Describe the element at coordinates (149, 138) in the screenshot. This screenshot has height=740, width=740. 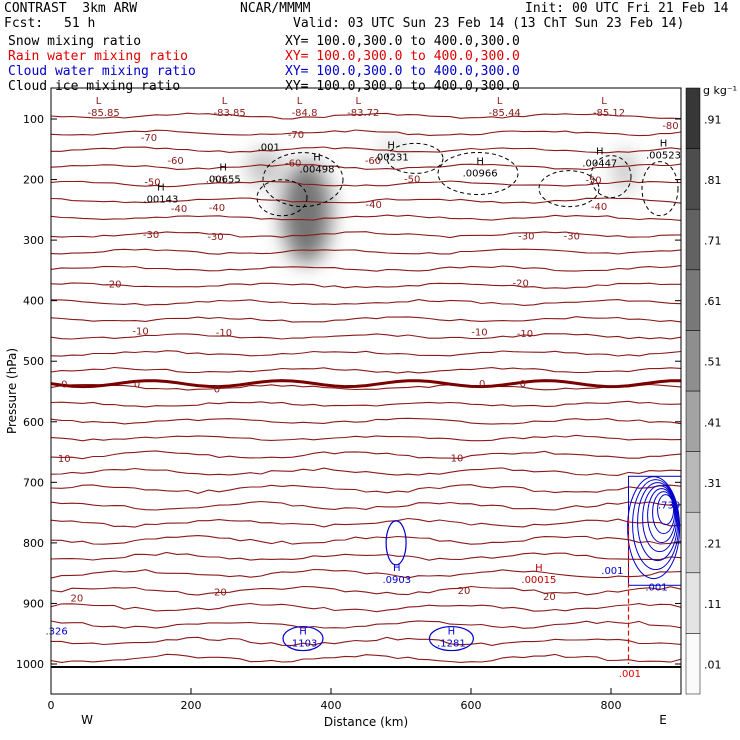
I see `isotherm-label: -70` at that location.